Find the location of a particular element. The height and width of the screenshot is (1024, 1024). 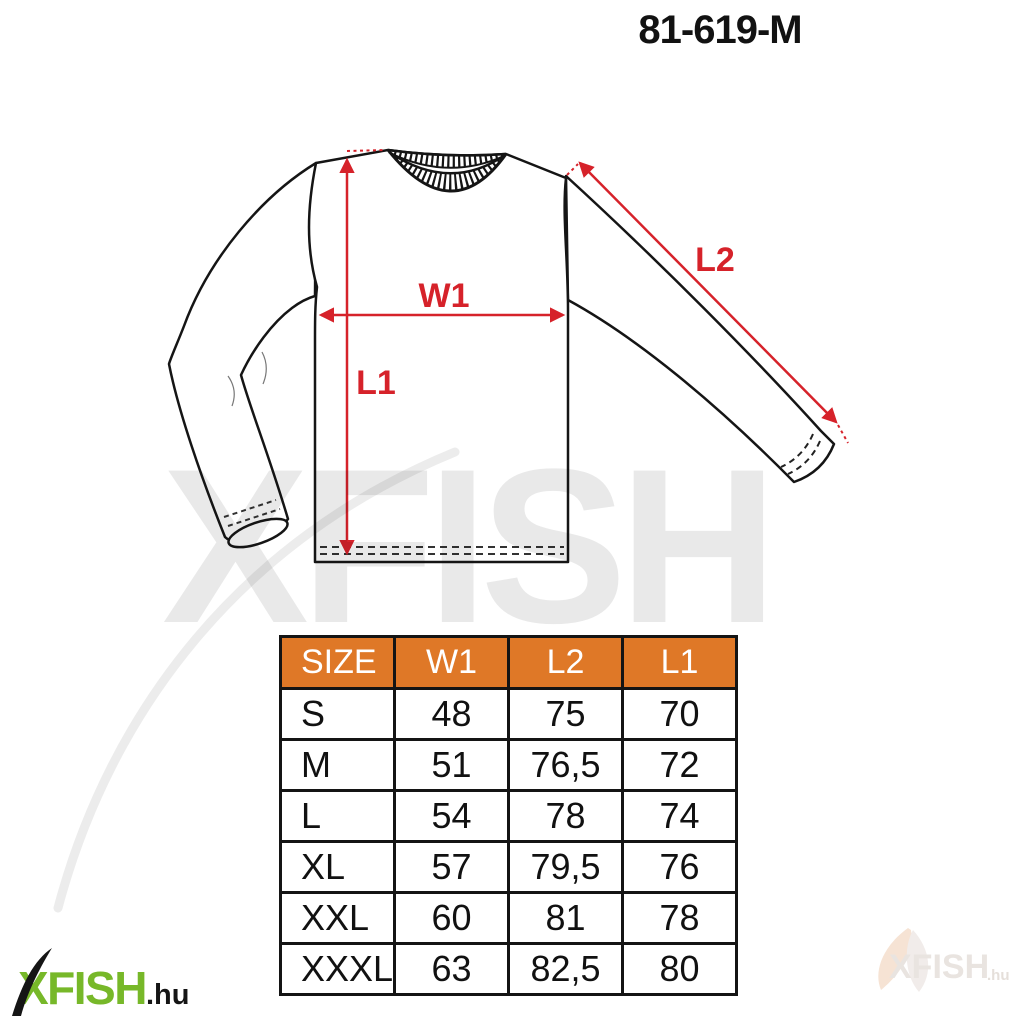

brand-logo-text: XFISH is located at coordinates (82, 988).